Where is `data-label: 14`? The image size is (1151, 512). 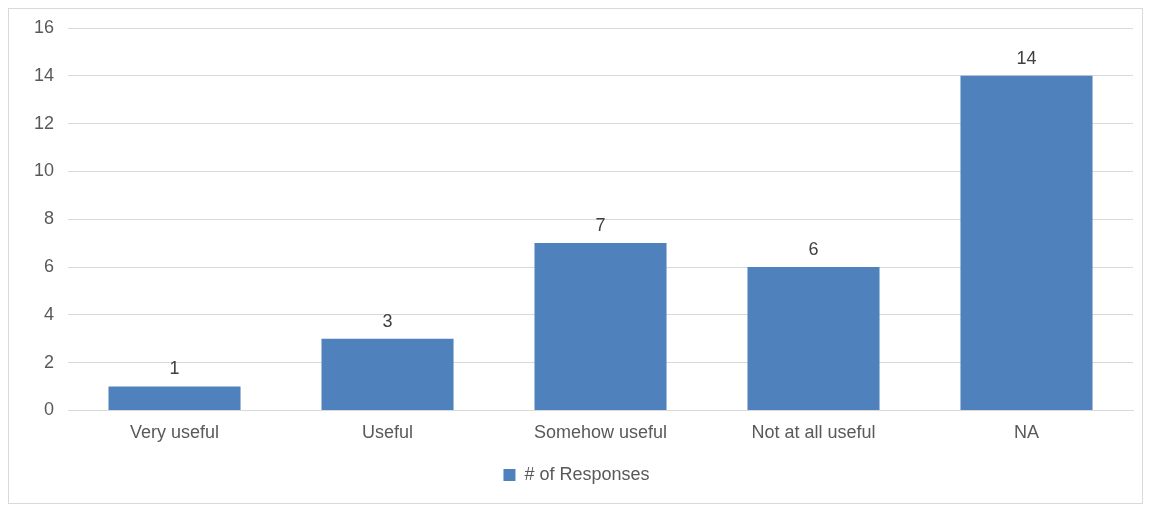
data-label: 14 is located at coordinates (1026, 57).